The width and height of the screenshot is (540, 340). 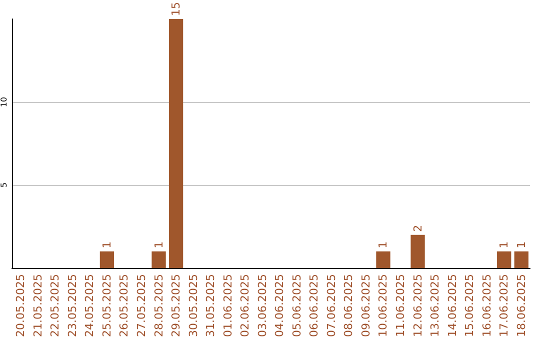 What do you see at coordinates (435, 306) in the screenshot?
I see `x-tick-label: 13.06.2025` at bounding box center [435, 306].